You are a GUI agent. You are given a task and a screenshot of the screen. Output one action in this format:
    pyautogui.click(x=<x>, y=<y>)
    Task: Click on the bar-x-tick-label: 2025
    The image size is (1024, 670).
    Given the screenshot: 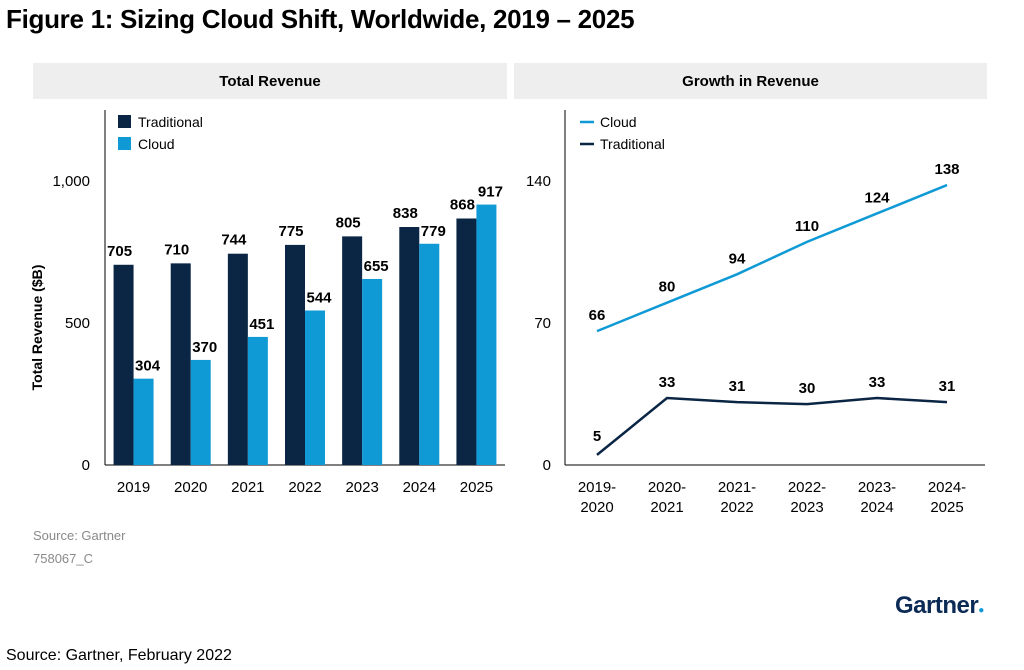 What is the action you would take?
    pyautogui.click(x=476, y=487)
    